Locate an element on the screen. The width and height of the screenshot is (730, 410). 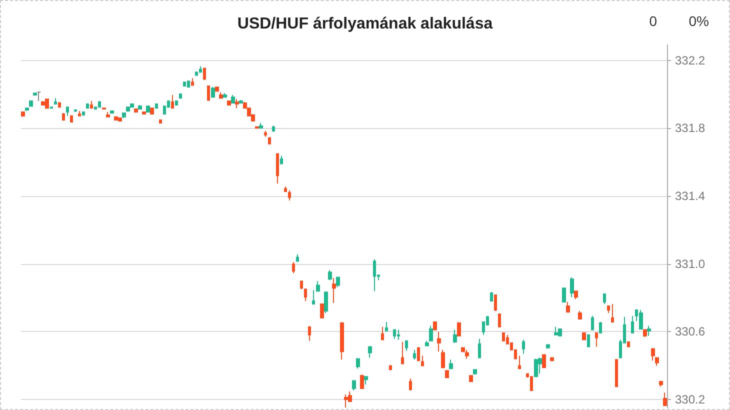
y-tick-label: 332.2 is located at coordinates (690, 60).